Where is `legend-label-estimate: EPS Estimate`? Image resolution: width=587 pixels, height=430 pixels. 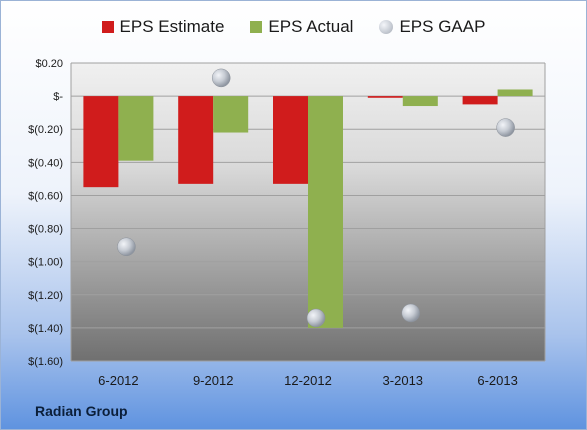 legend-label-estimate: EPS Estimate is located at coordinates (172, 26).